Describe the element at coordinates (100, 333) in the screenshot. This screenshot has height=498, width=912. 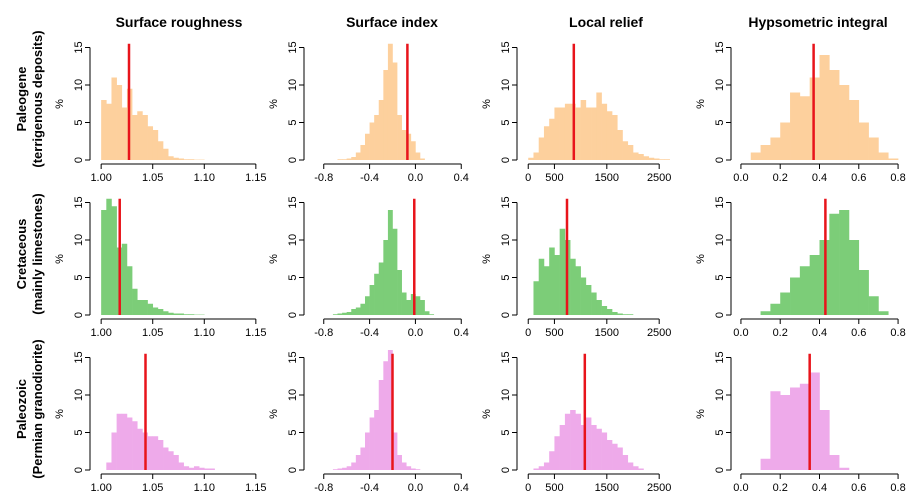
I see `x-tick-label: 1.00` at that location.